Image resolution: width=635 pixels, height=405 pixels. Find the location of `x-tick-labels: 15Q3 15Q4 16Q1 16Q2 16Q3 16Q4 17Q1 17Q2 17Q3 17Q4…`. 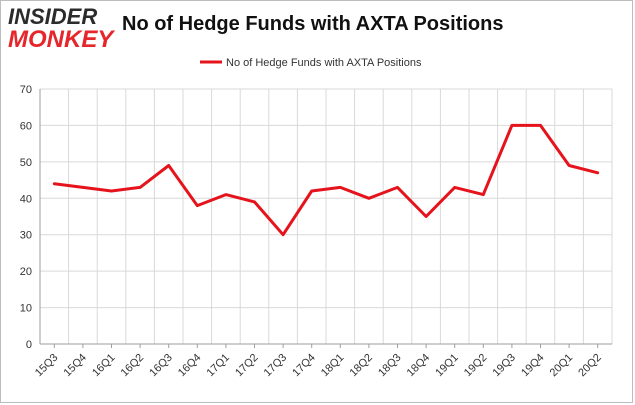

x-tick-labels: 15Q3 15Q4 16Q1 16Q2 16Q3 16Q4 17Q1 17Q2 17Q3 17Q4… is located at coordinates (318, 366).